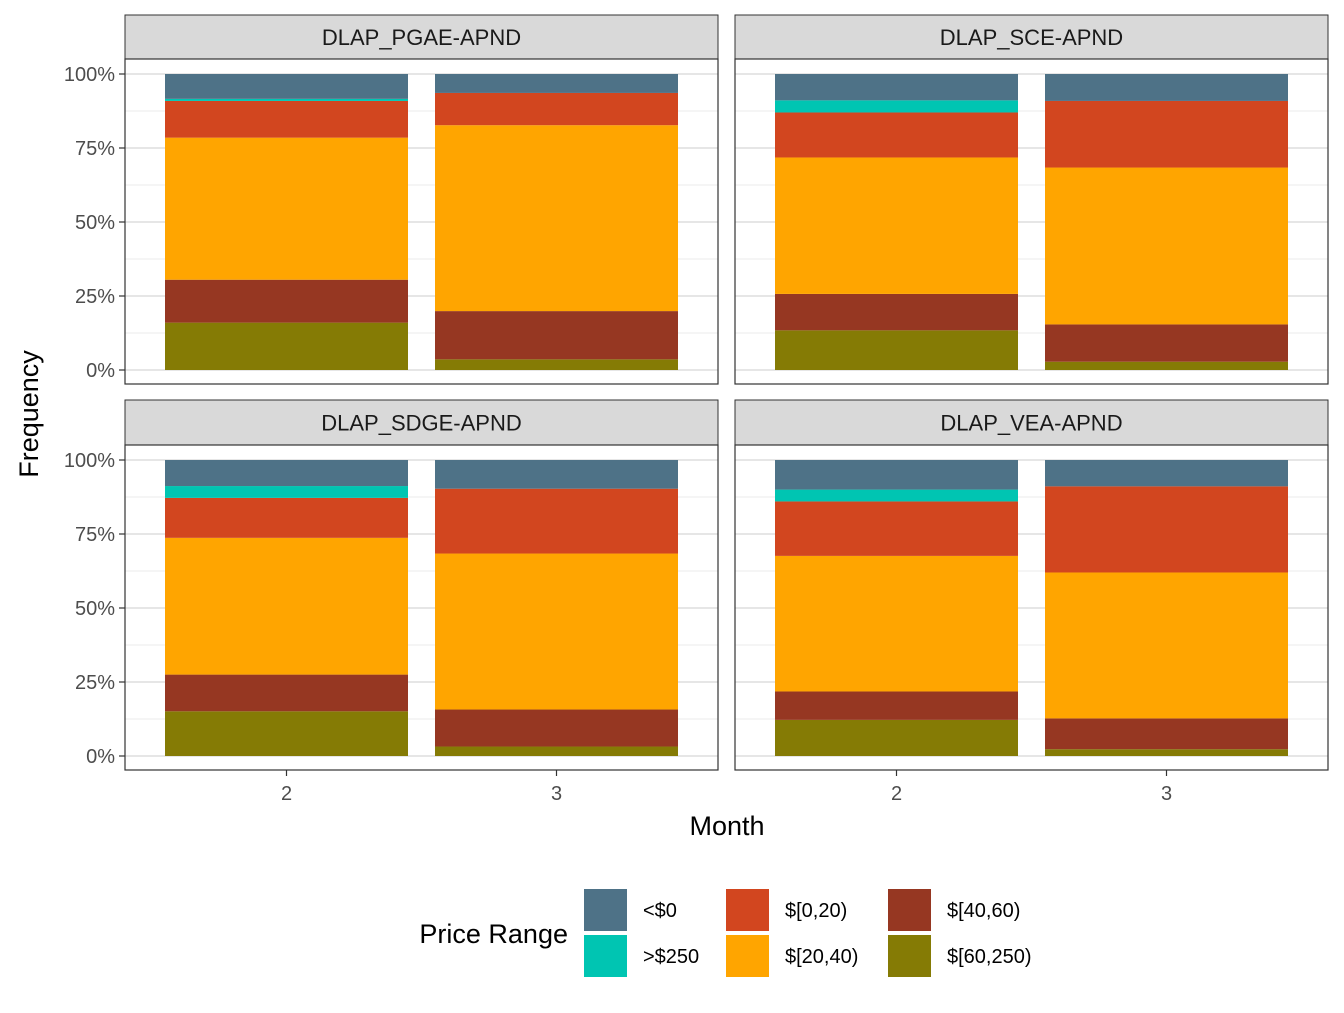  What do you see at coordinates (1031, 607) in the screenshot?
I see `panel-border-dlap-vea-apnd` at bounding box center [1031, 607].